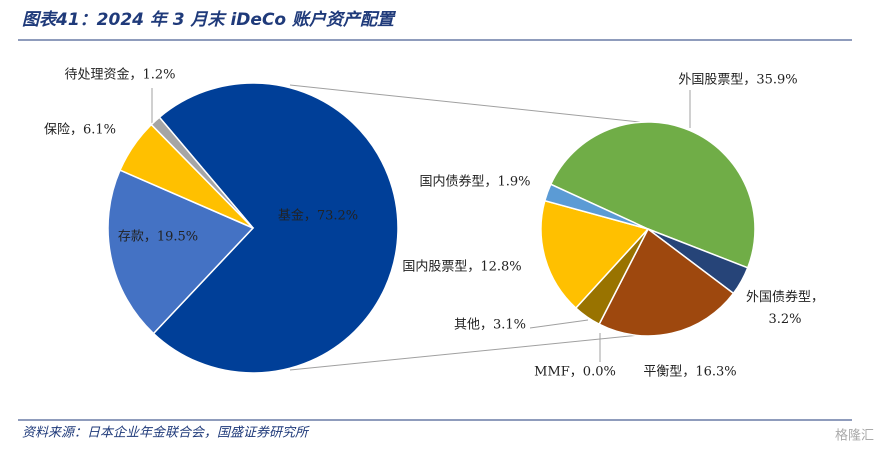 This screenshot has width=885, height=455. I want to click on chart-title: 图表41：2024 年 3 月末 iDeCo 账户资产配置, so click(209, 20).